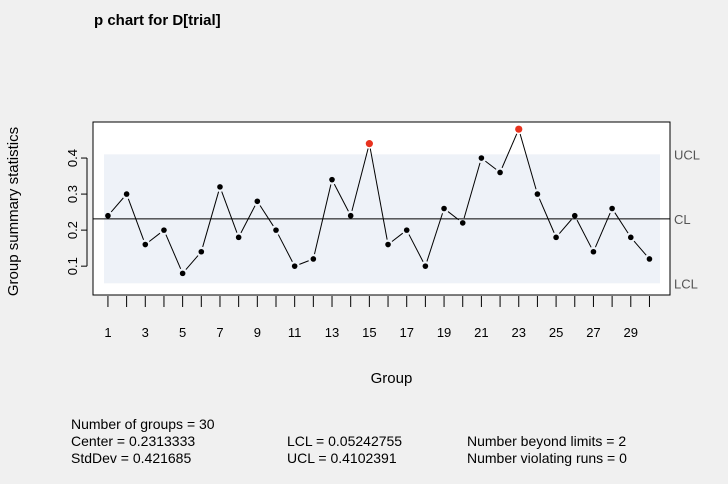 The height and width of the screenshot is (484, 728). What do you see at coordinates (257, 332) in the screenshot?
I see `x-tick-label: 9` at bounding box center [257, 332].